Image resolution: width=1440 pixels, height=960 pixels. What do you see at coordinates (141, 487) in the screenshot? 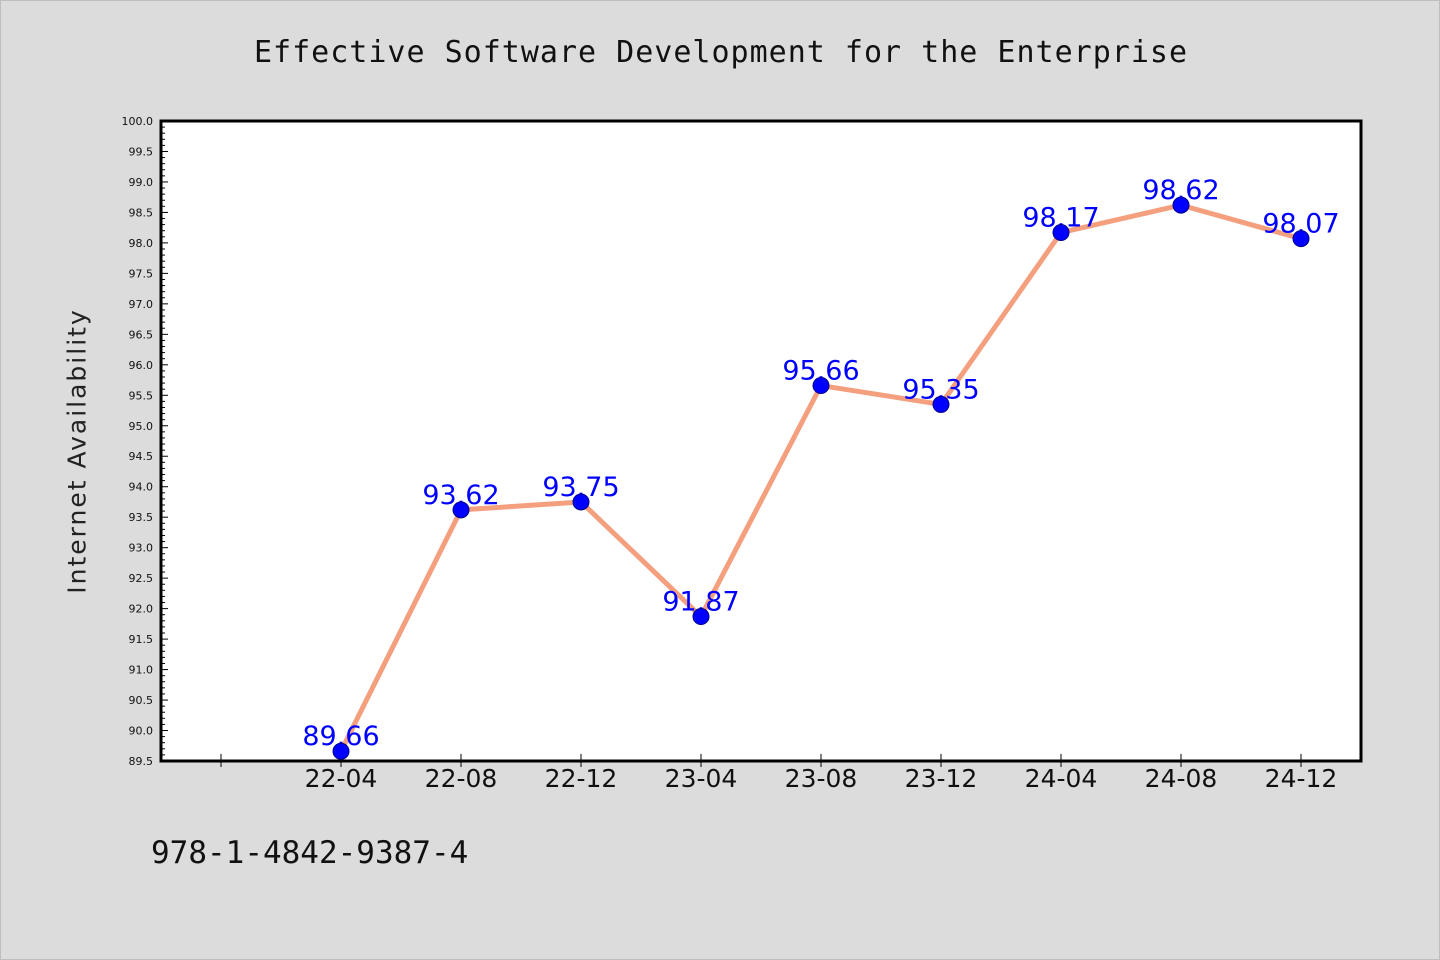
I see `y-tick-label: 94.0` at bounding box center [141, 487].